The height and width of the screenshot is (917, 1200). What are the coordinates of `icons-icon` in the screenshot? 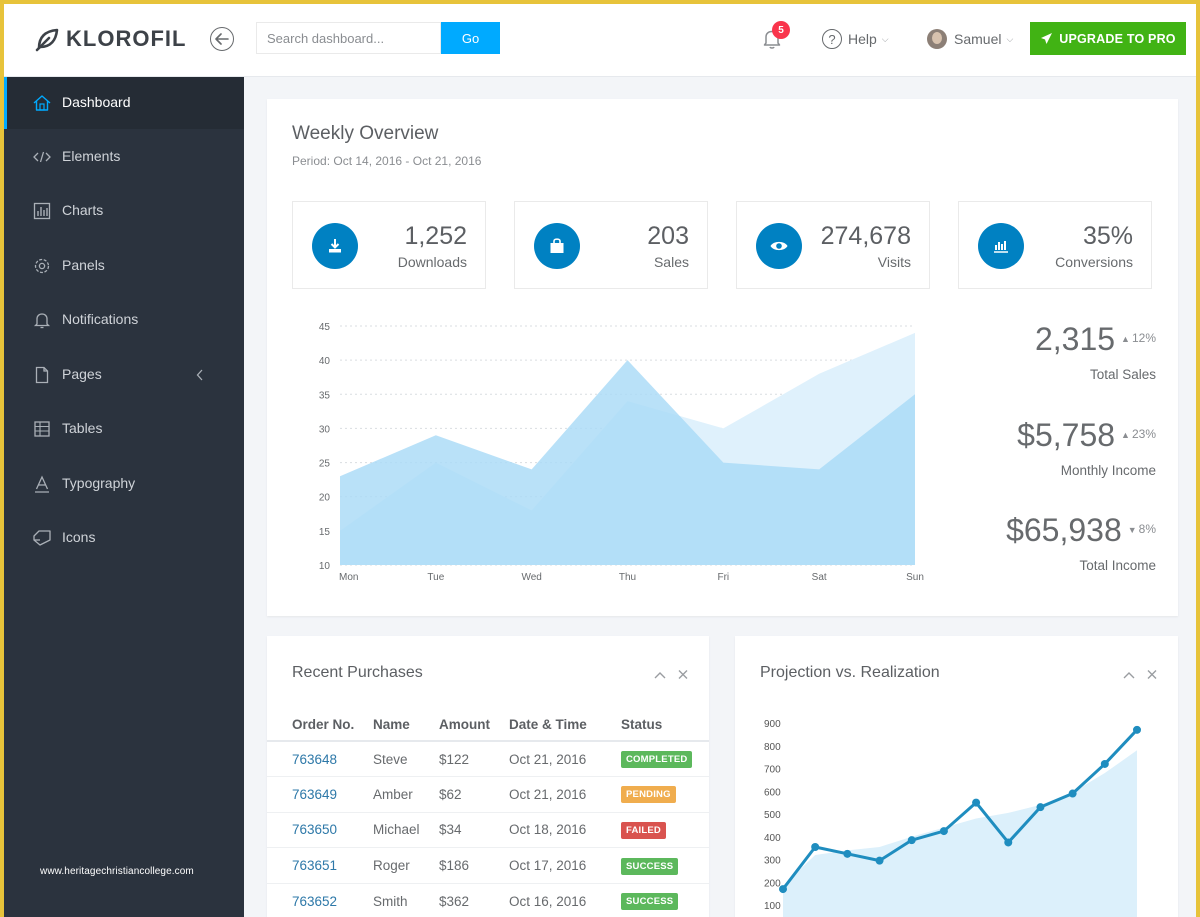 It's located at (42, 538).